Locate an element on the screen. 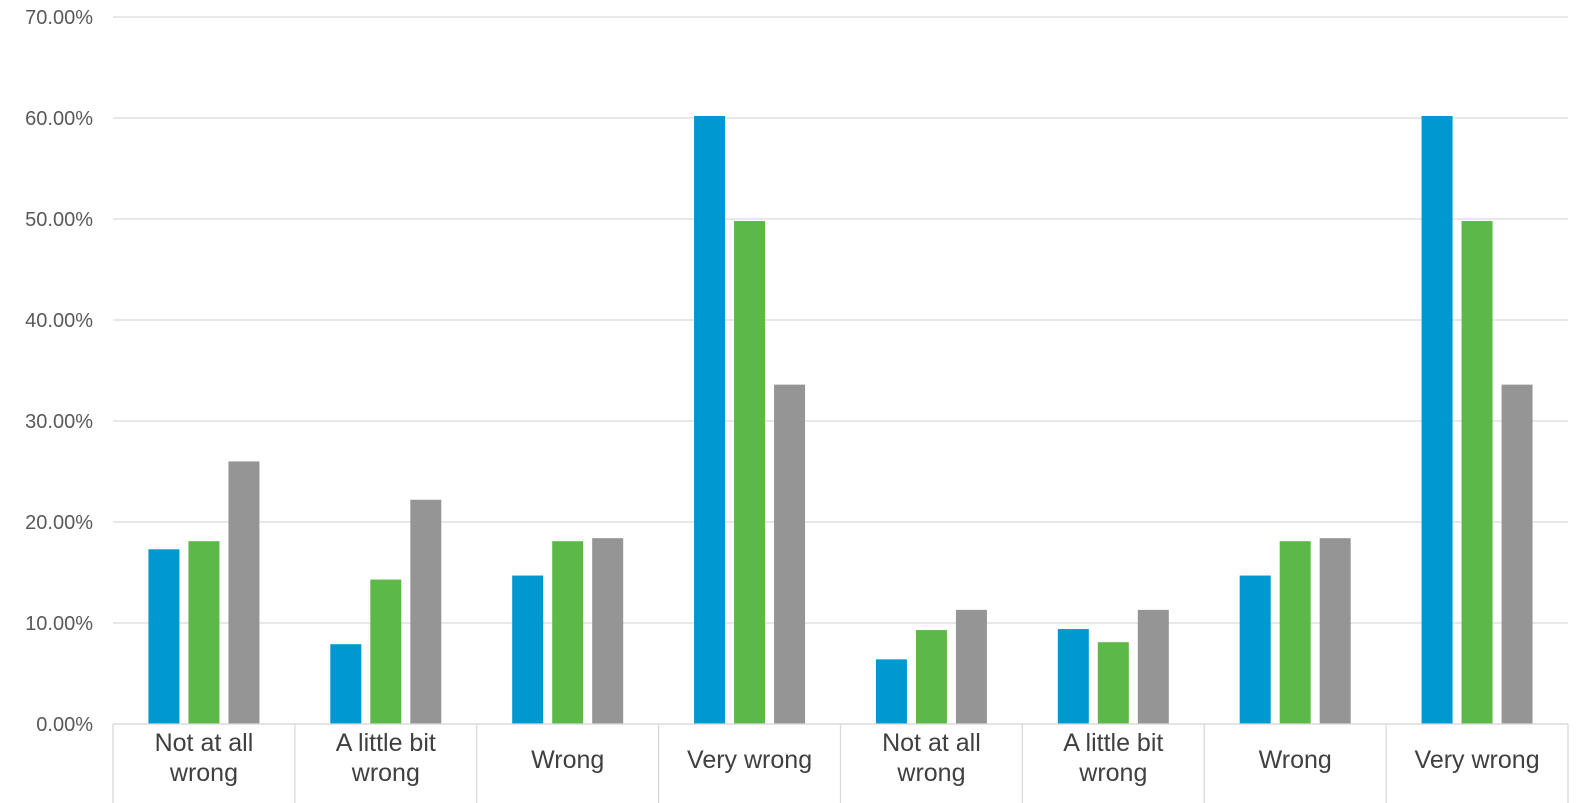  y-tick-label: 60.00% is located at coordinates (59, 119).